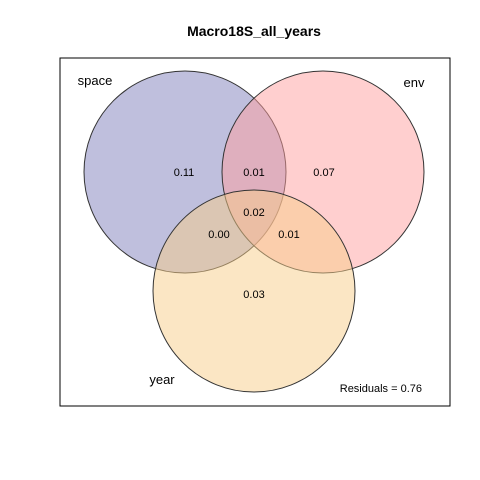  I want to click on year-only-value: 0.03, so click(253, 295).